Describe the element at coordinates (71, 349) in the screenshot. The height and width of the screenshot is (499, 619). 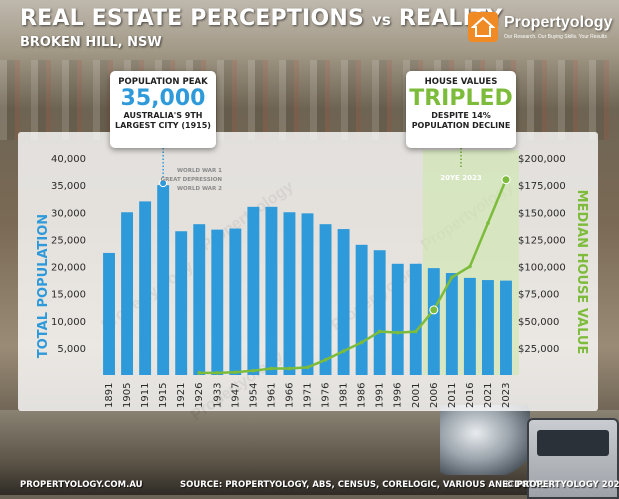
I see `y-tick-left-5,000: 5,000` at that location.